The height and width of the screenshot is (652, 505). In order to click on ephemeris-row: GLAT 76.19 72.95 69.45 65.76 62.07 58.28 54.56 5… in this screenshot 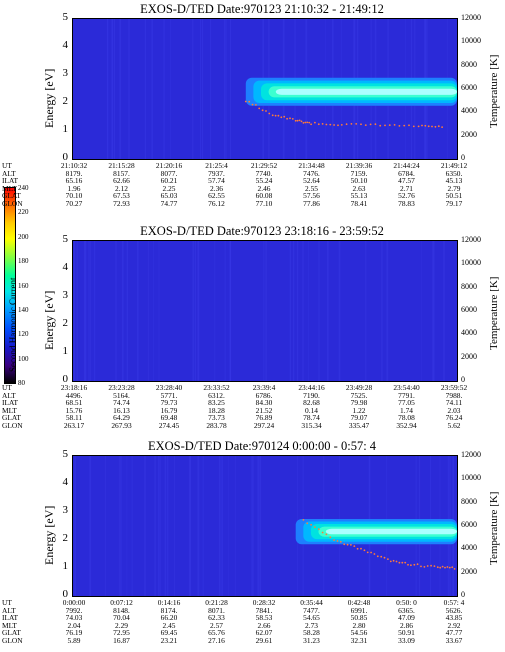, I will do `click(252, 633)`.